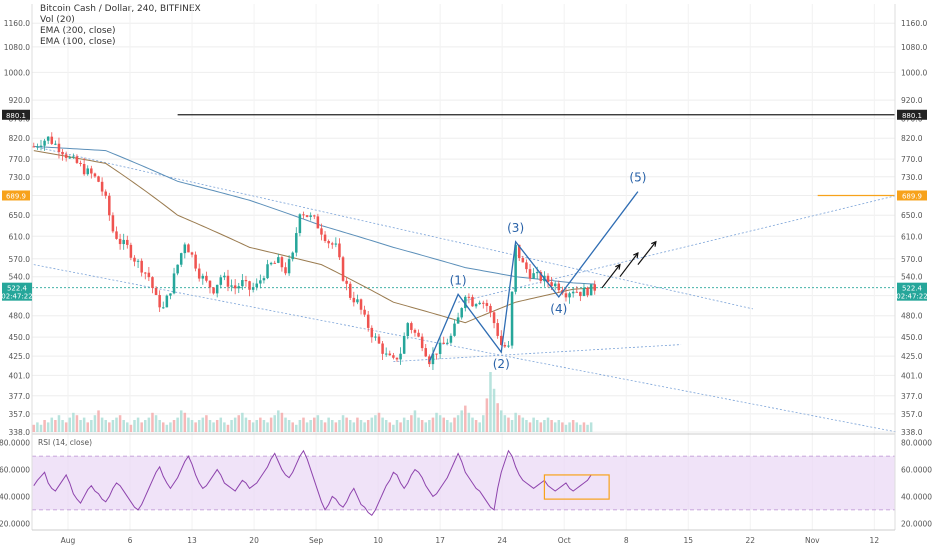 The width and height of the screenshot is (932, 550). I want to click on price-tick-right: 401.0, so click(912, 375).